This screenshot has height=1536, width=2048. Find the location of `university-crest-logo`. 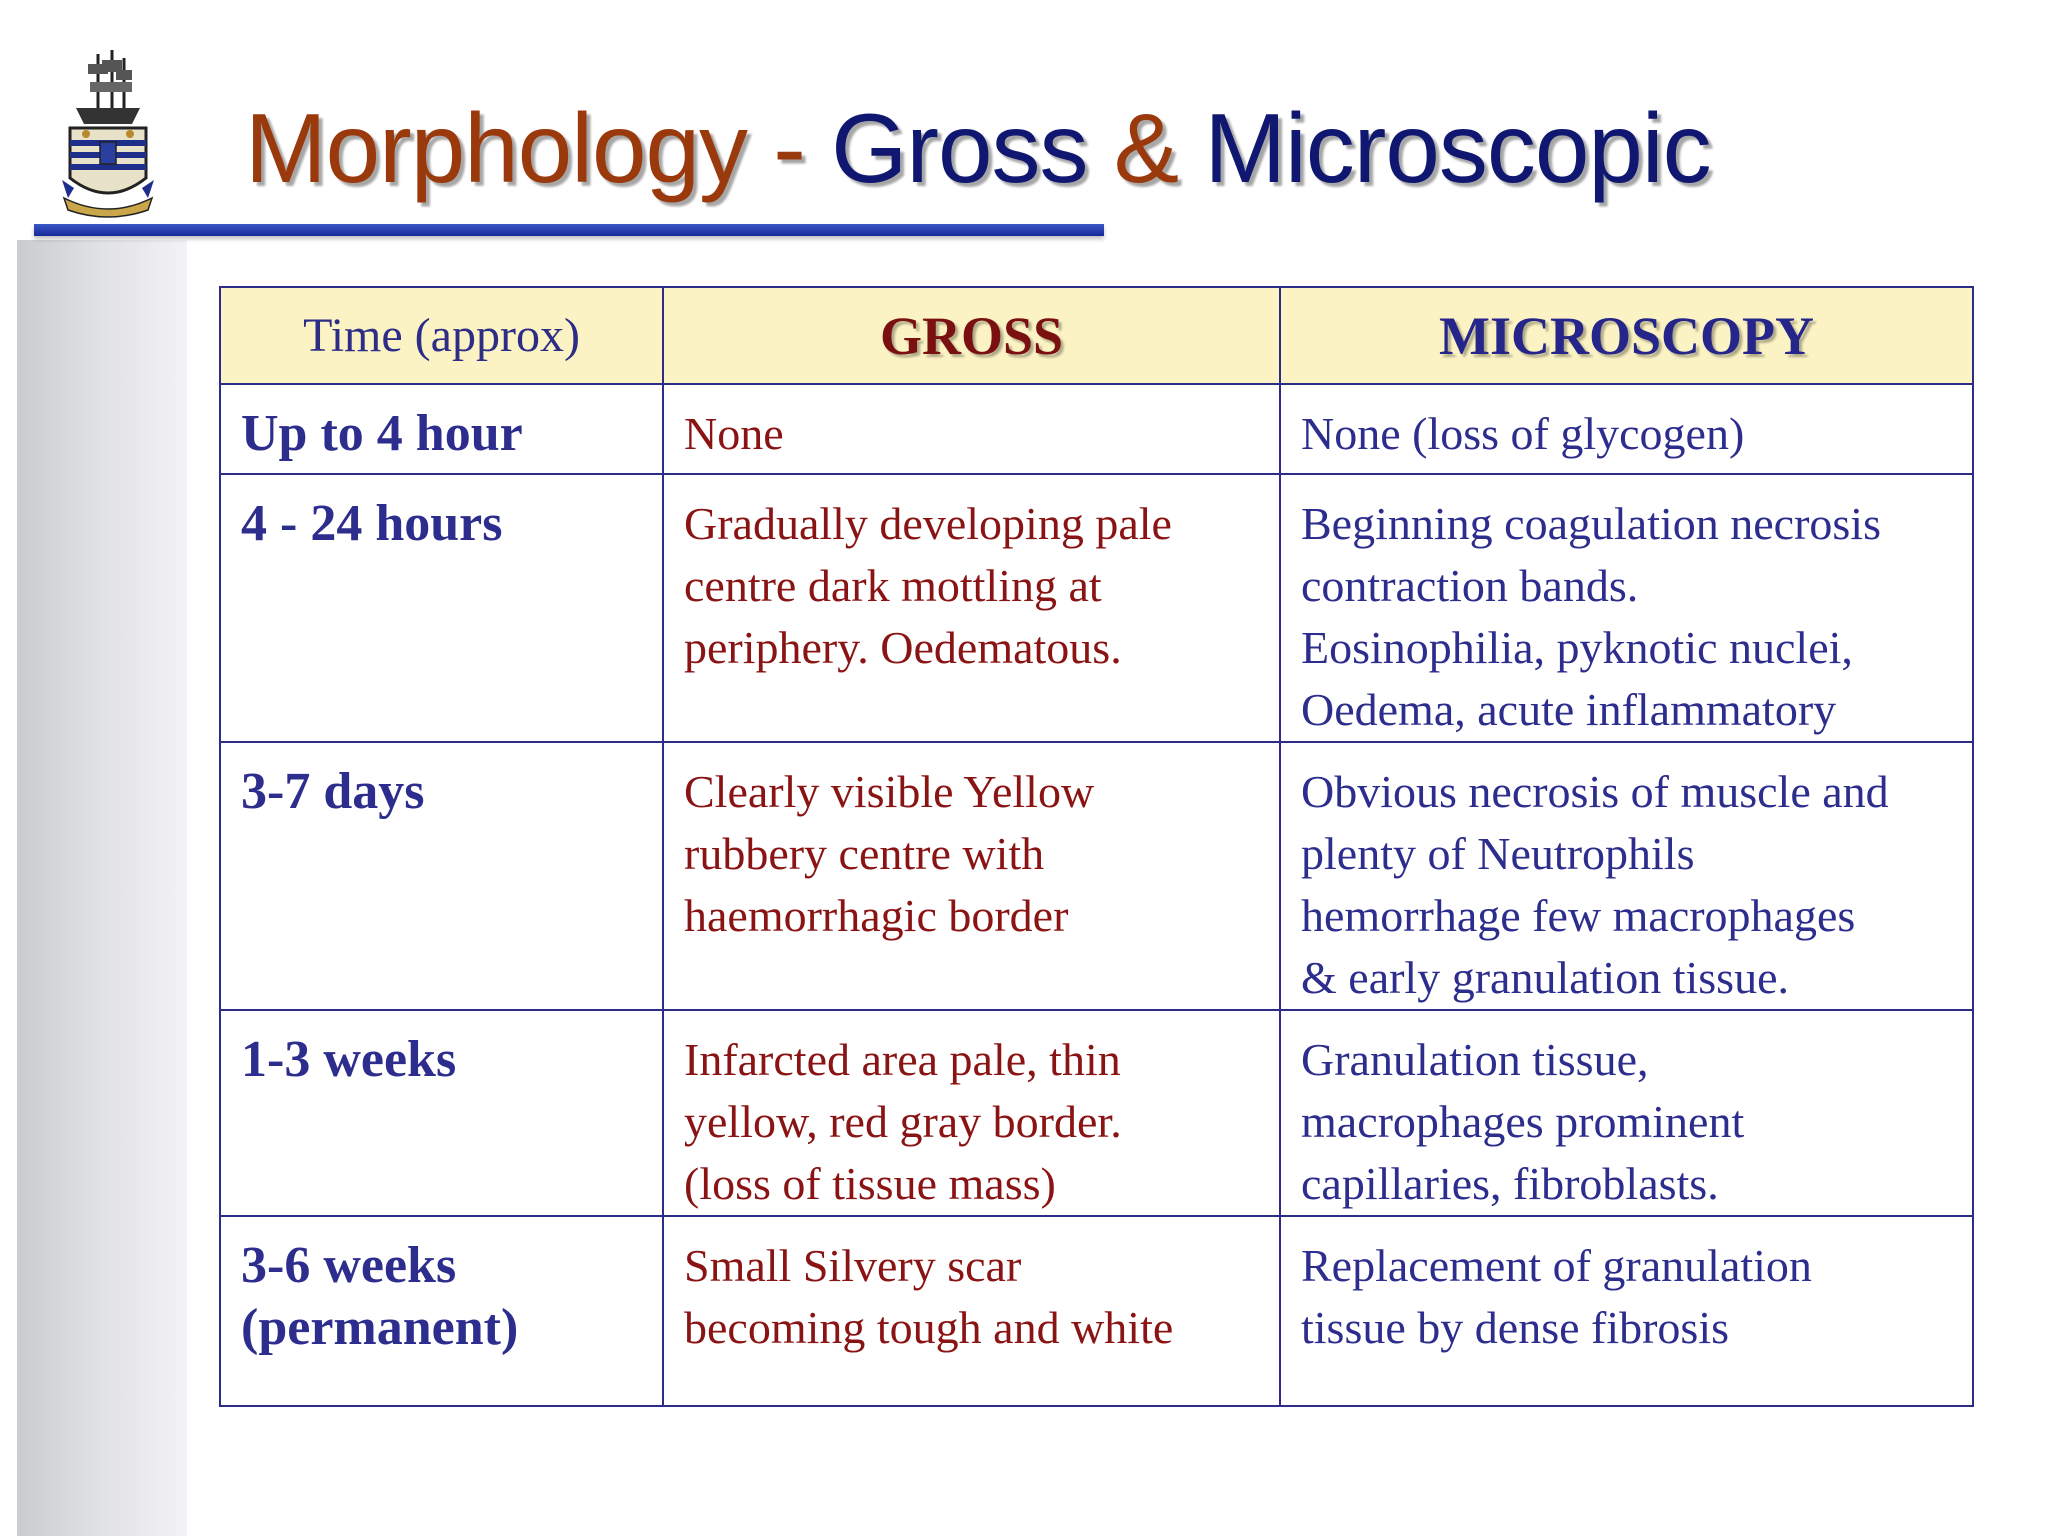

university-crest-logo is located at coordinates (108, 134).